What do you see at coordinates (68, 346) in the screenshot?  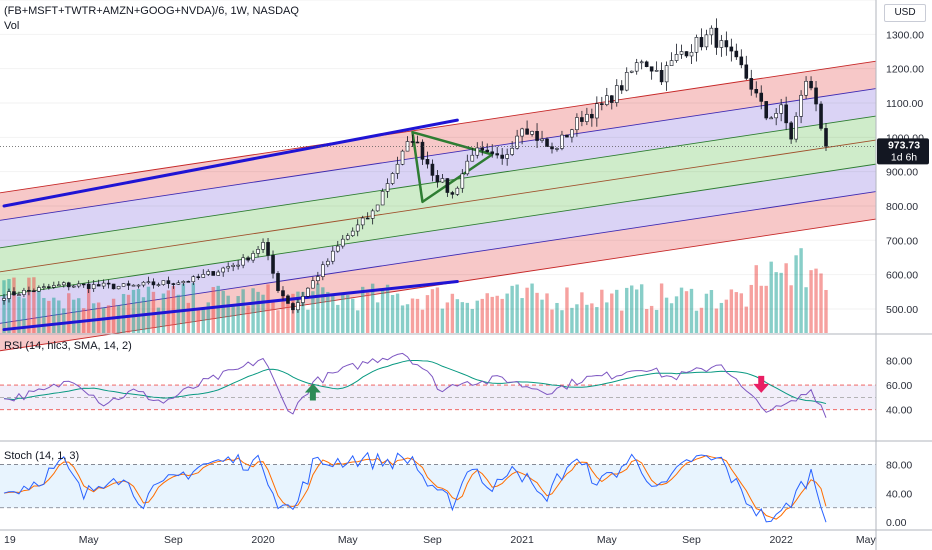 I see `rsi-title: RSI (14, hlc3, SMA, 14, 2)` at bounding box center [68, 346].